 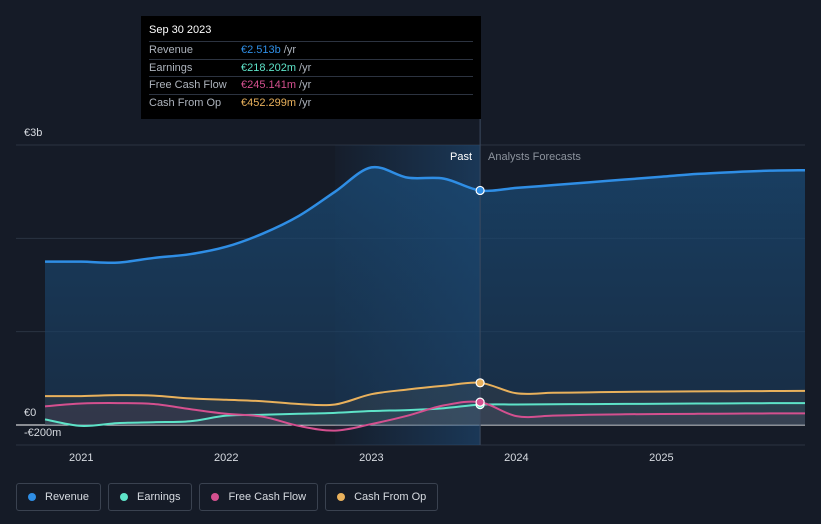 I want to click on past-label: Past, so click(x=461, y=157).